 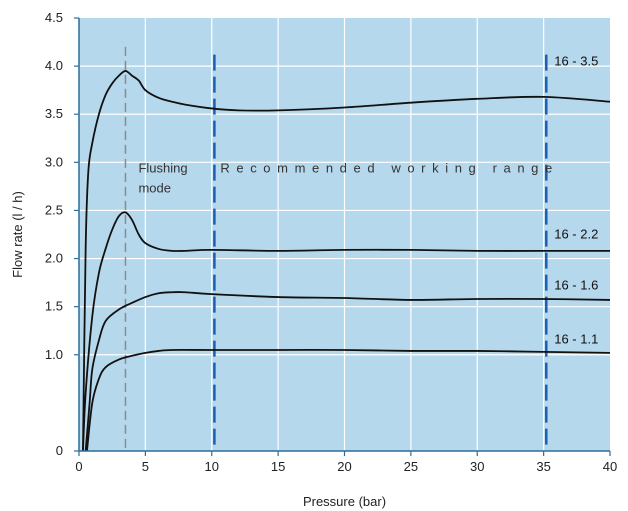 What do you see at coordinates (54, 258) in the screenshot?
I see `y-tick-label: 2.0` at bounding box center [54, 258].